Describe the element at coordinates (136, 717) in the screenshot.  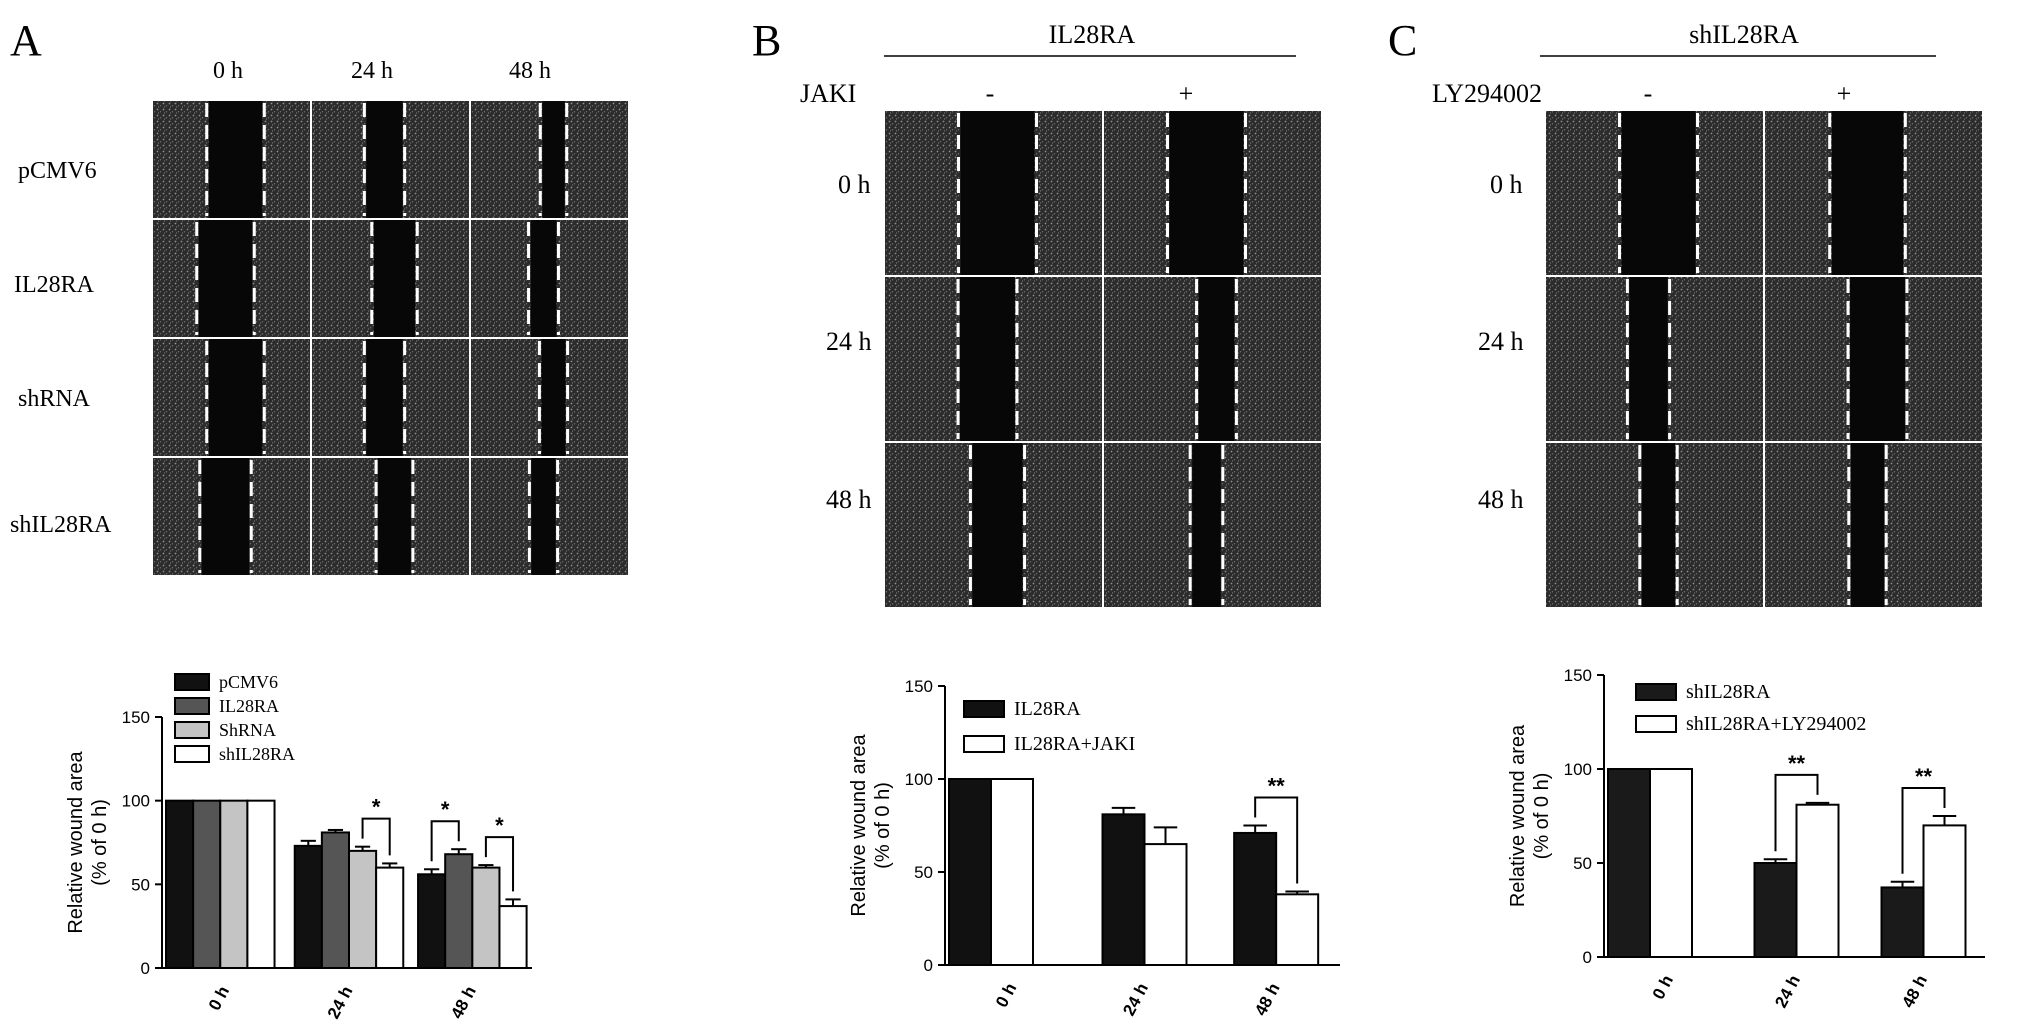
I see `panel-a-y-tick-label: 150` at that location.